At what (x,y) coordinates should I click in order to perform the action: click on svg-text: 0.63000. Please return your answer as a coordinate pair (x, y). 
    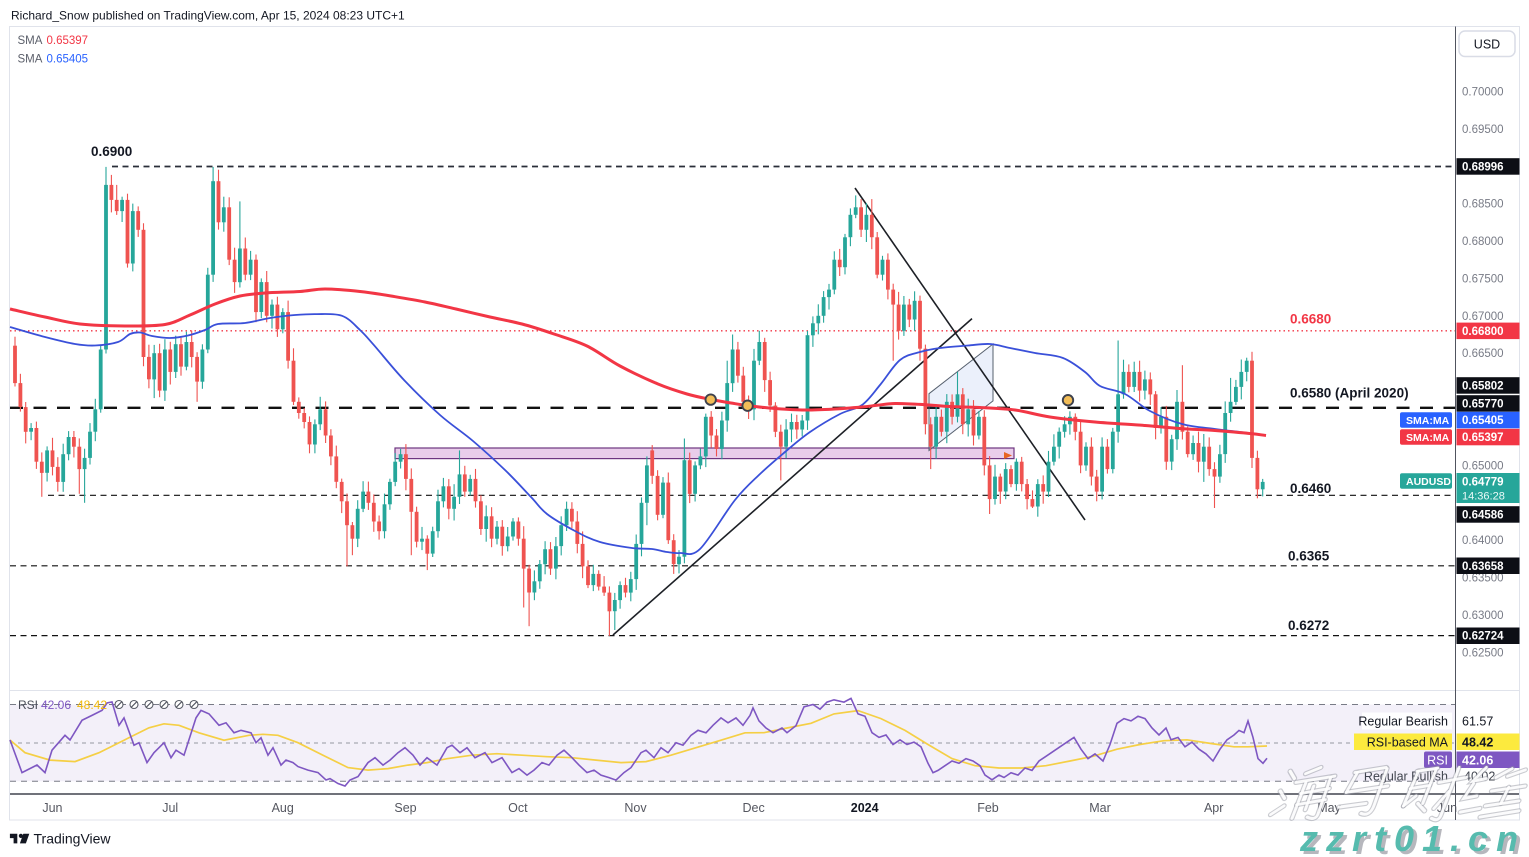
    Looking at the image, I should click on (1483, 616).